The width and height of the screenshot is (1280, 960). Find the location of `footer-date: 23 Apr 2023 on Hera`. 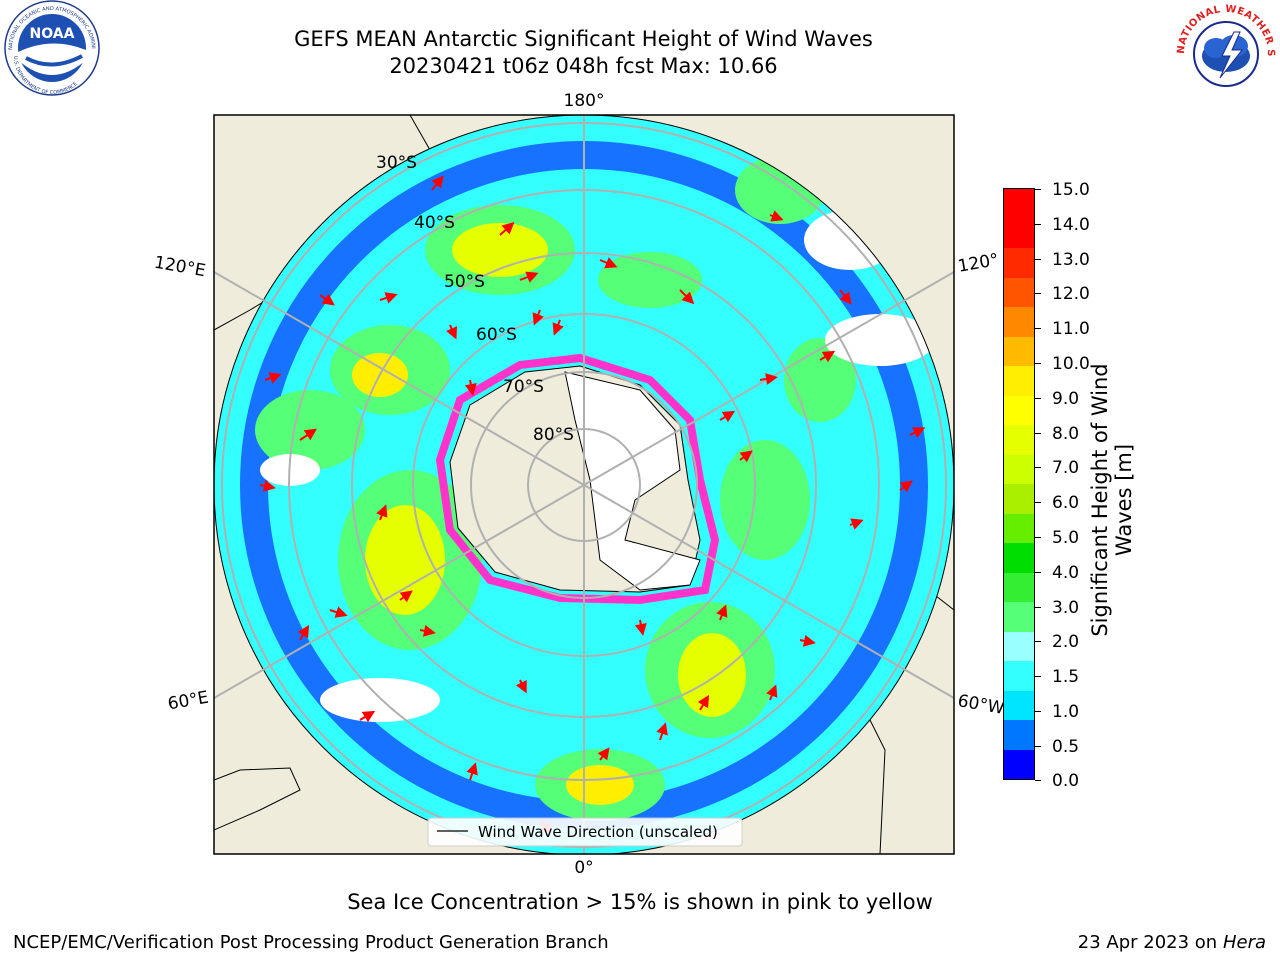

footer-date: 23 Apr 2023 on Hera is located at coordinates (1171, 942).